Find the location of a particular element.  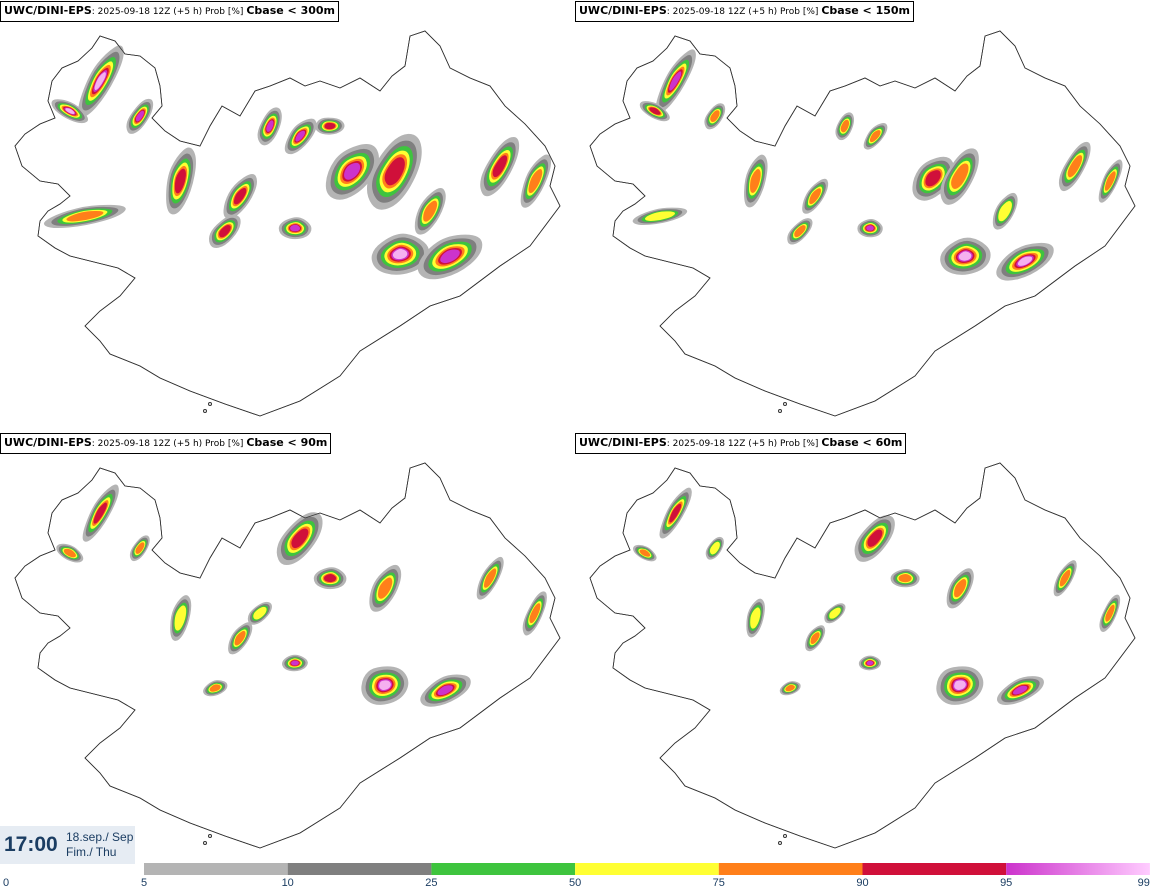

valid-time: 17:00 is located at coordinates (31, 844).